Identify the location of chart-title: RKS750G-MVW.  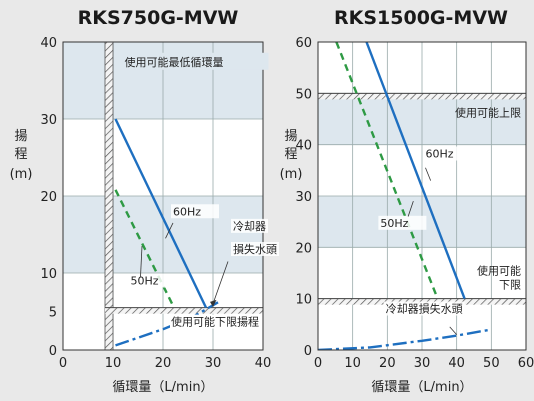
(158, 18).